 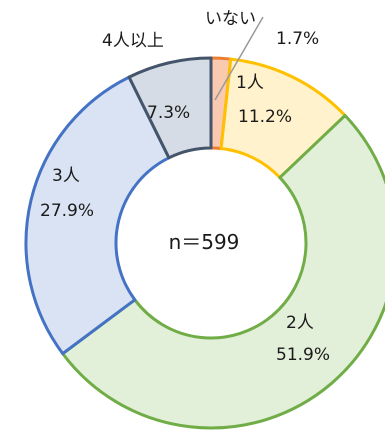 I want to click on label-value-4nin-ijou: 7.3%, so click(x=168, y=113).